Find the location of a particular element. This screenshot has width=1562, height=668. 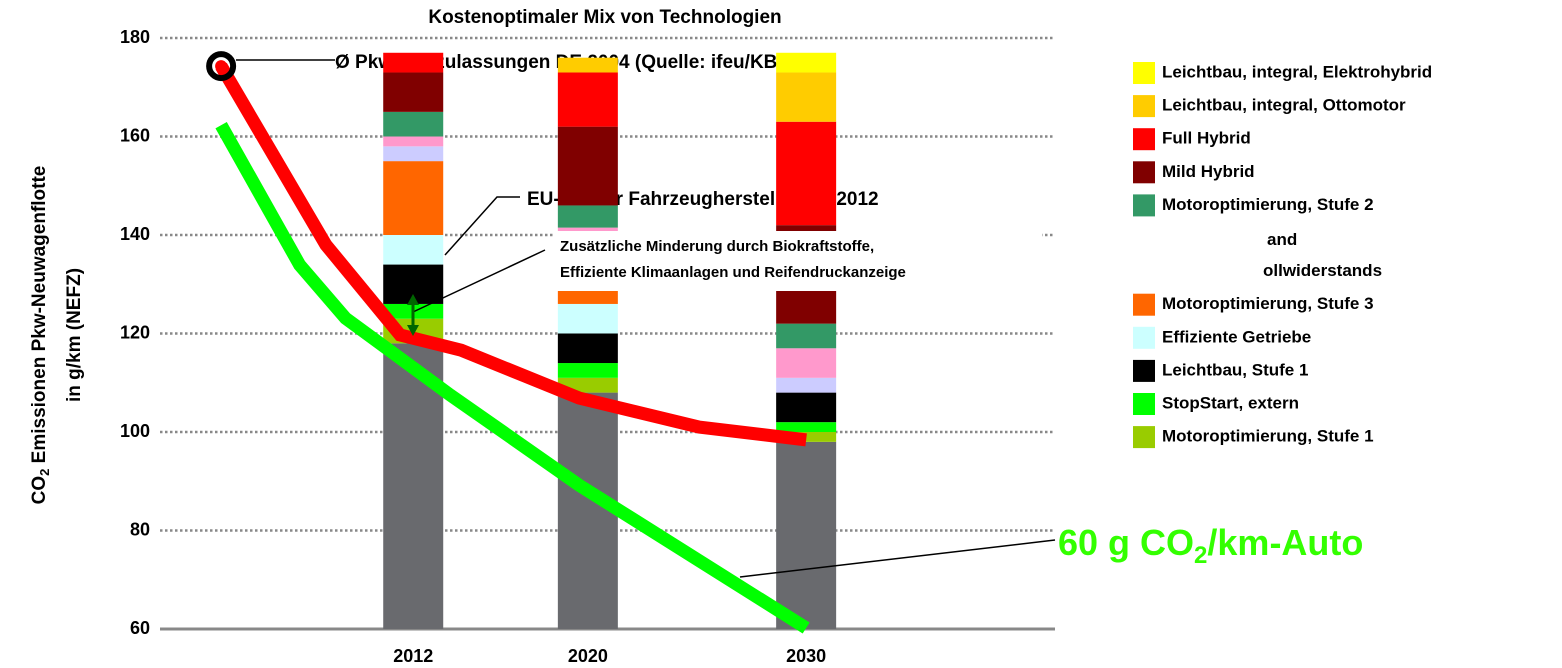

legend-label: Leichtbau, Stufe 1 is located at coordinates (1235, 369).